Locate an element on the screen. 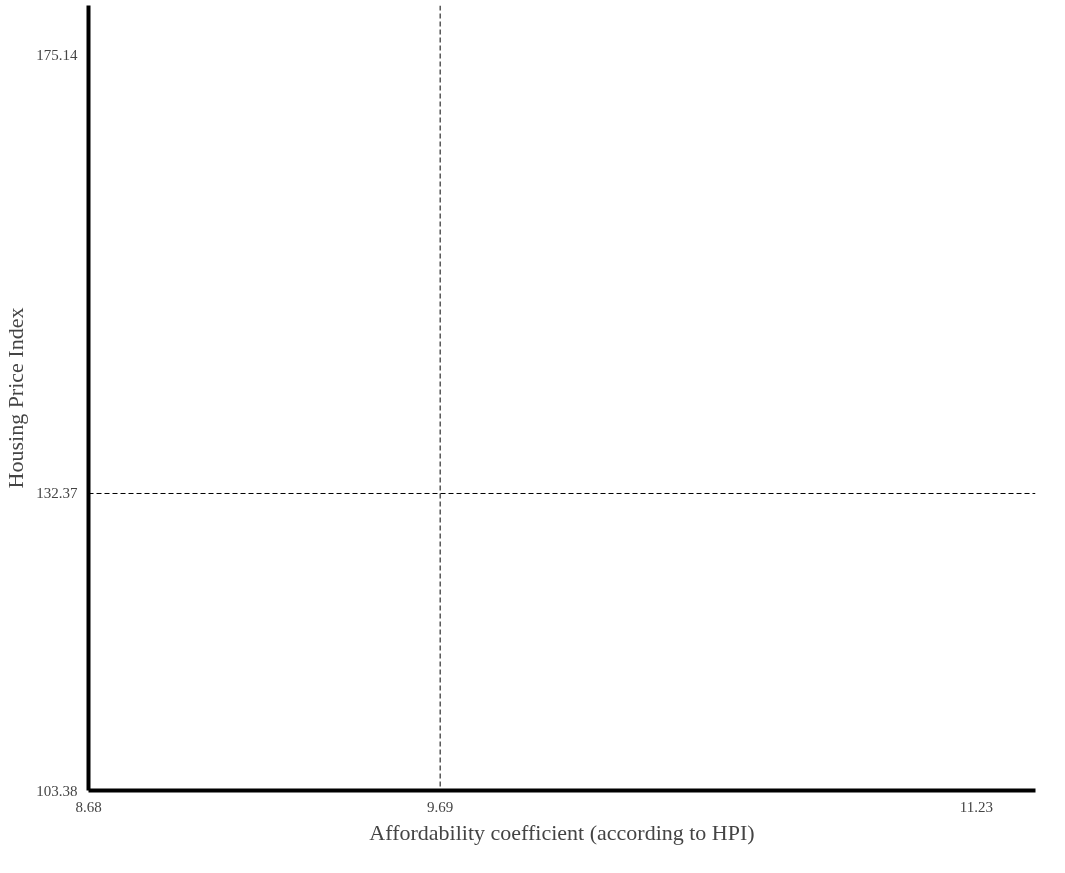 The width and height of the screenshot is (1065, 873). x-tick-label: 9.69 is located at coordinates (440, 806).